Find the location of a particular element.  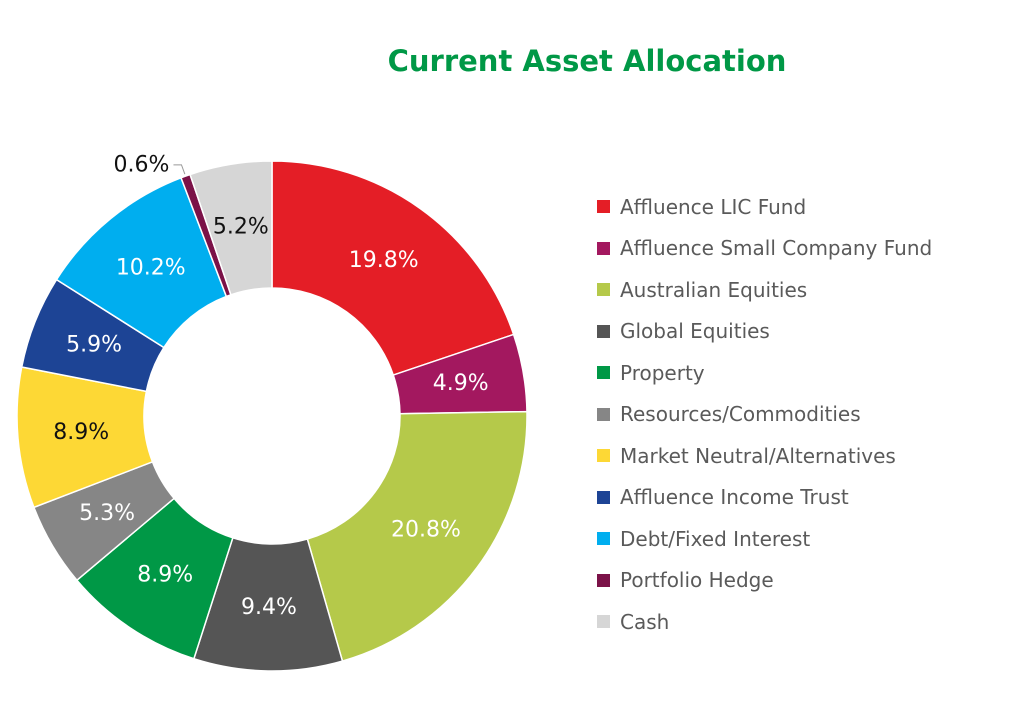

legend-item-property: Property is located at coordinates (764, 373).